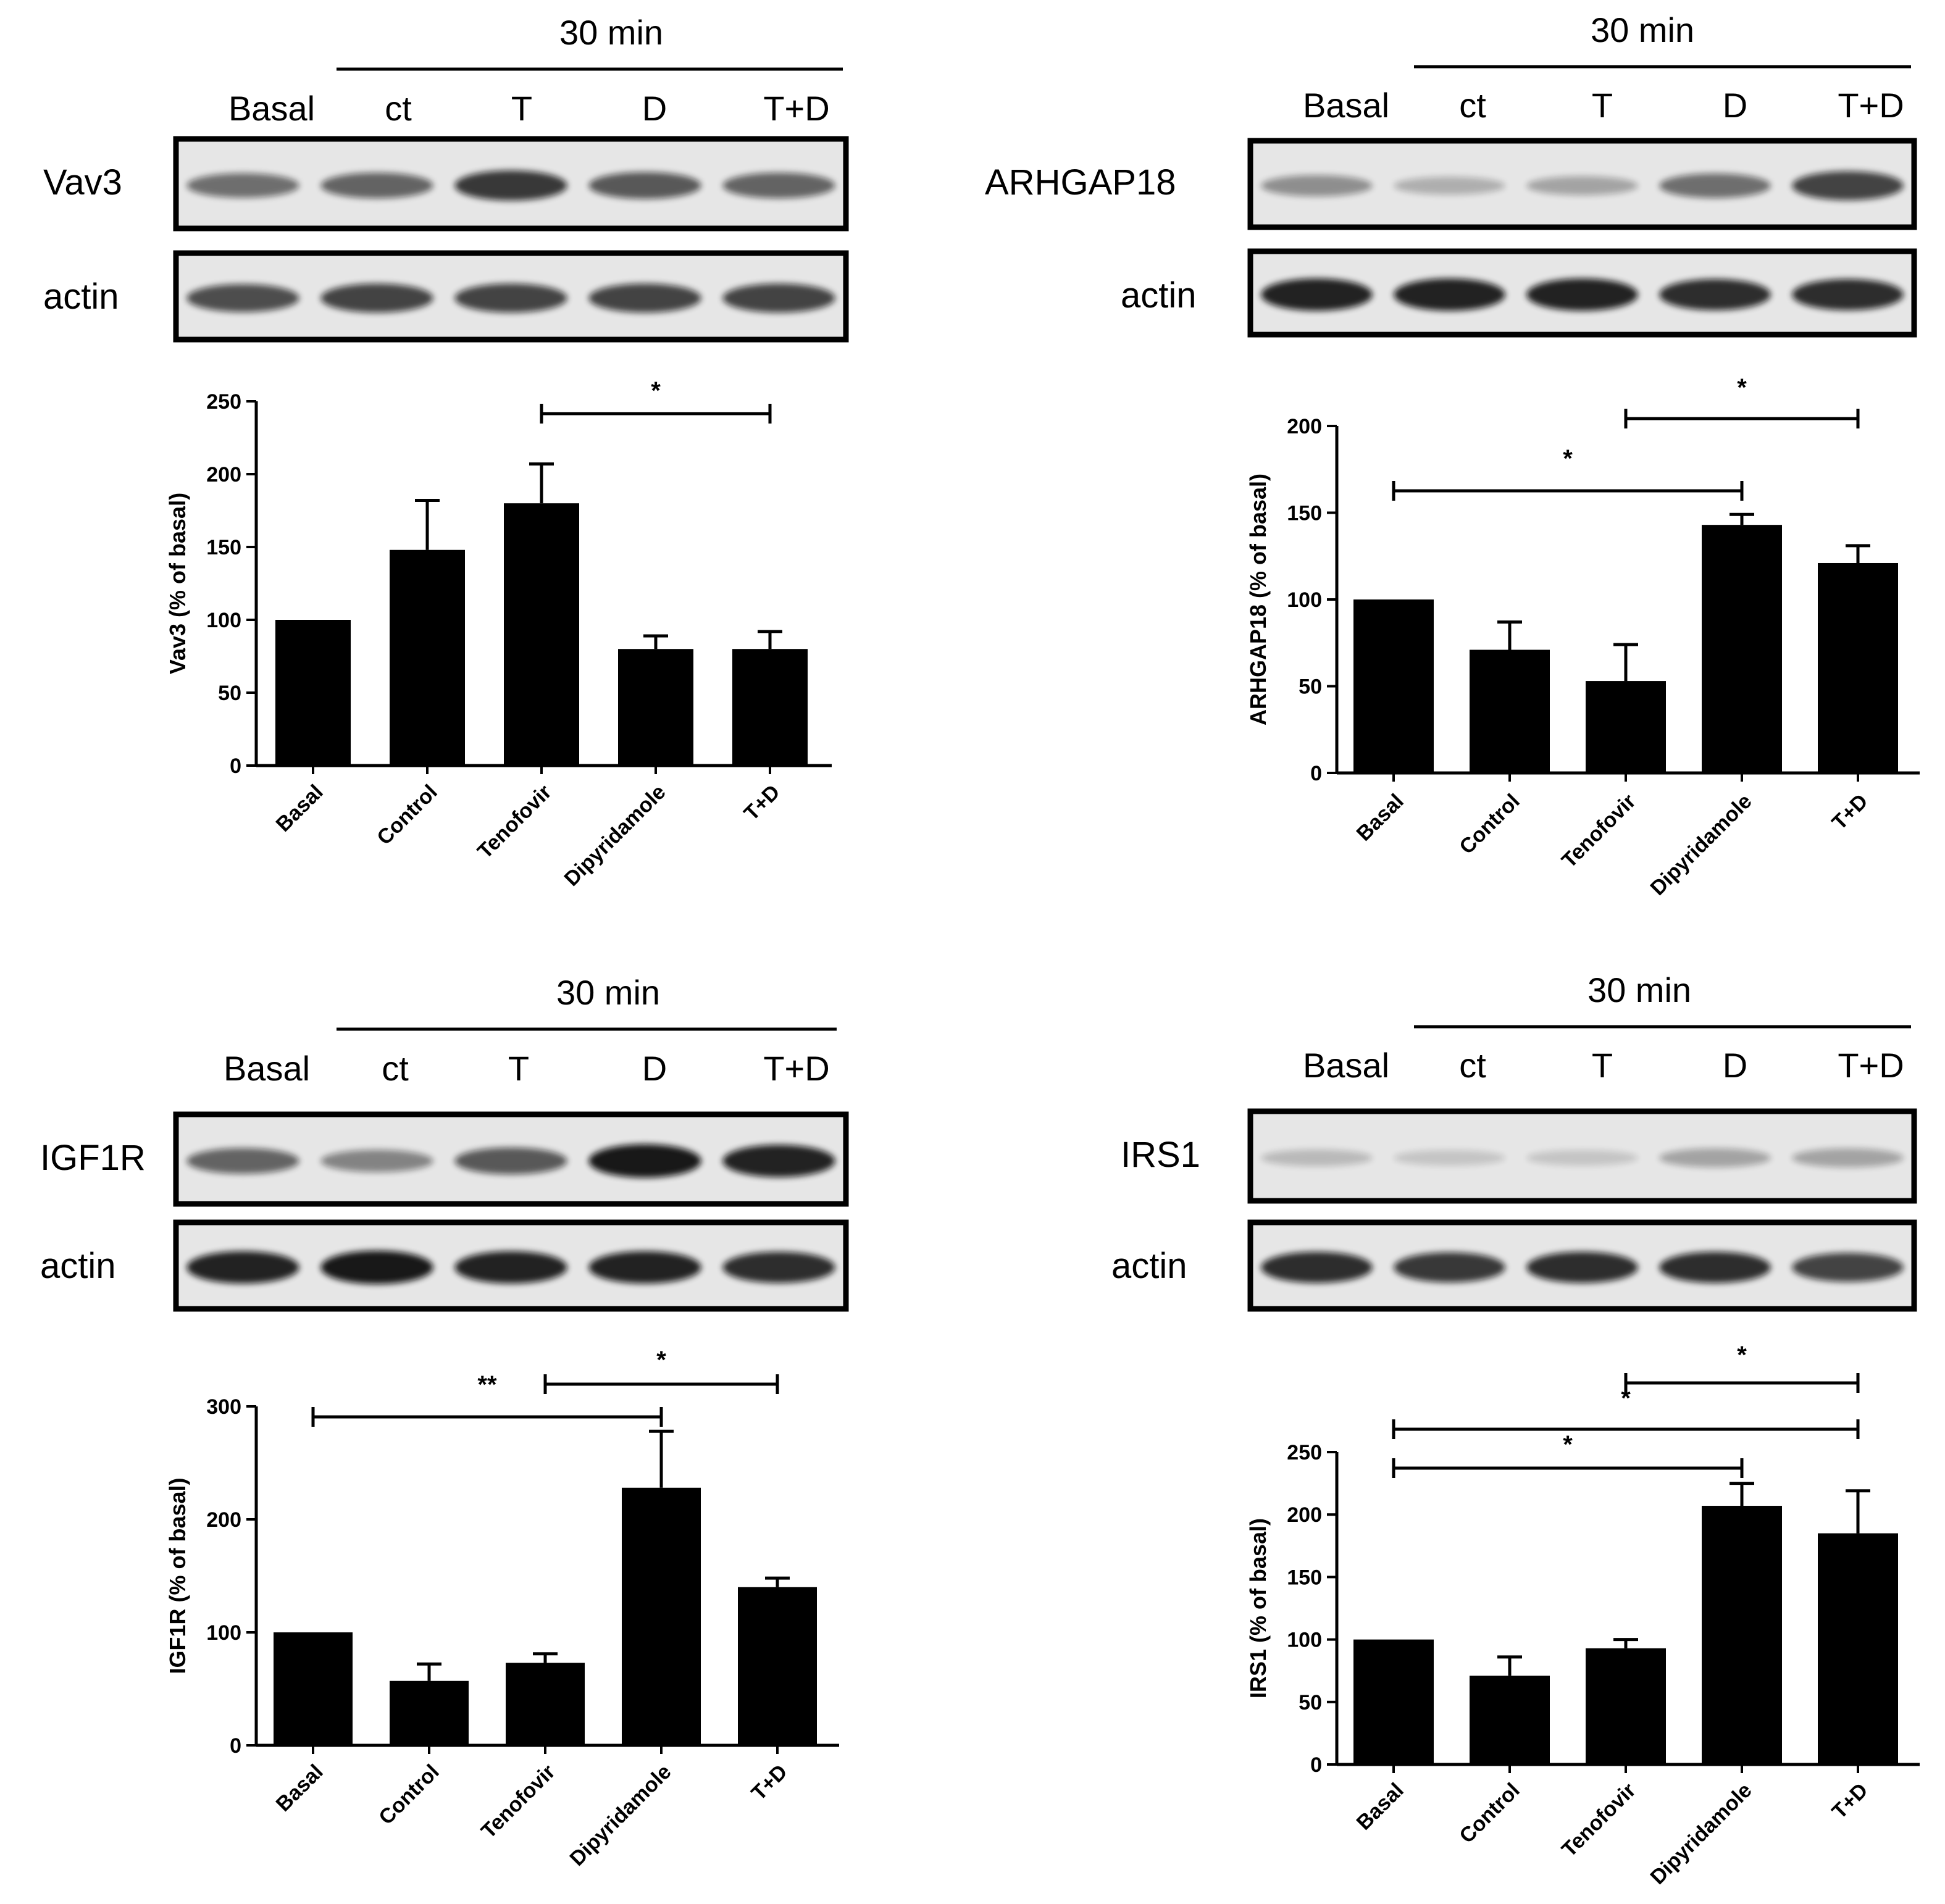  I want to click on y-axis-label: Vav3 (% of basal), so click(177, 584).